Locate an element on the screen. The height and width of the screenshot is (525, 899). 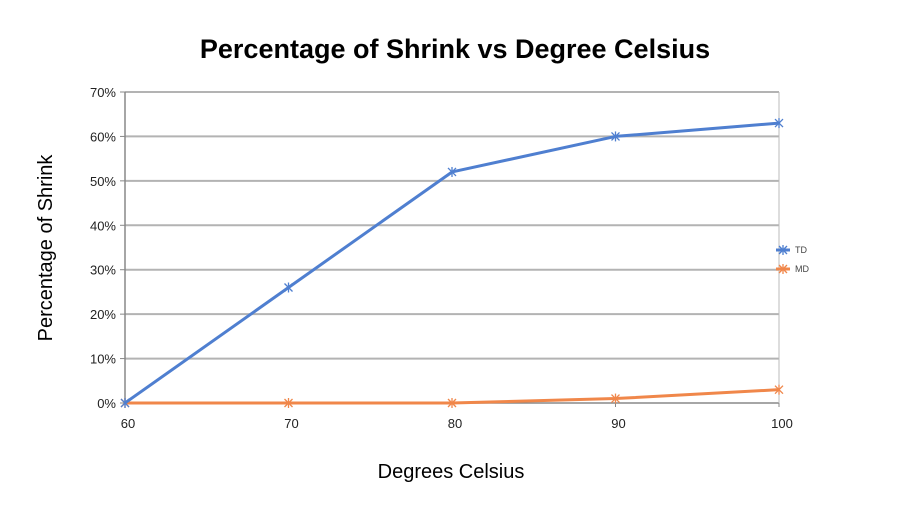
legend: TD MD is located at coordinates (792, 259).